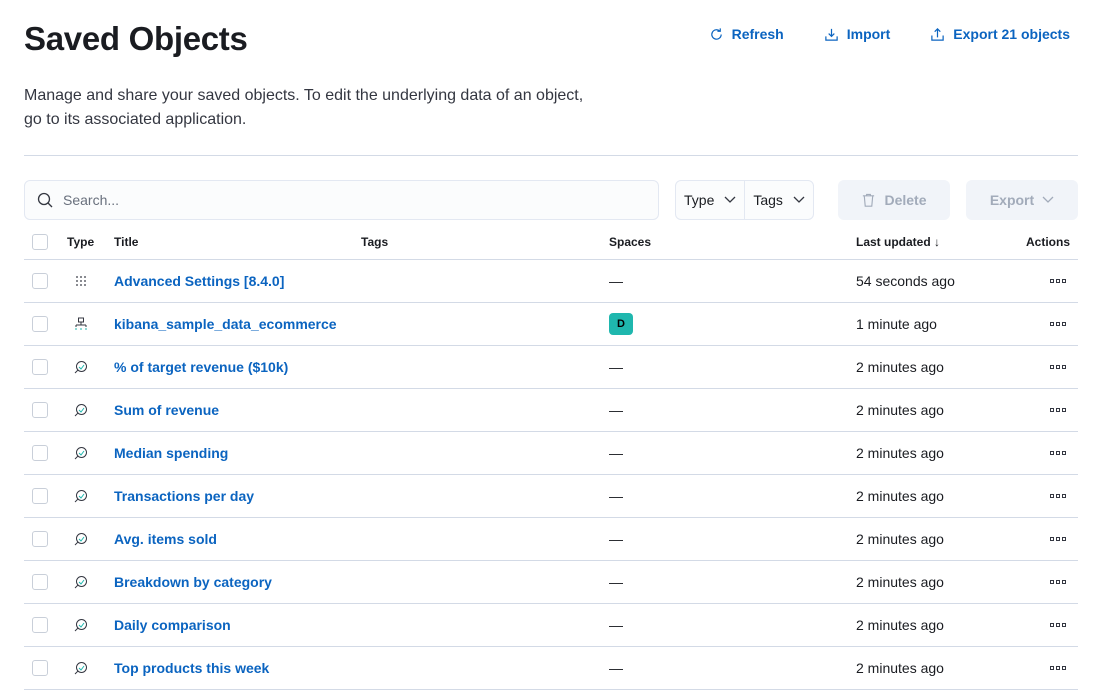 The image size is (1104, 690). I want to click on object-title-link: Transactions per day, so click(184, 496).